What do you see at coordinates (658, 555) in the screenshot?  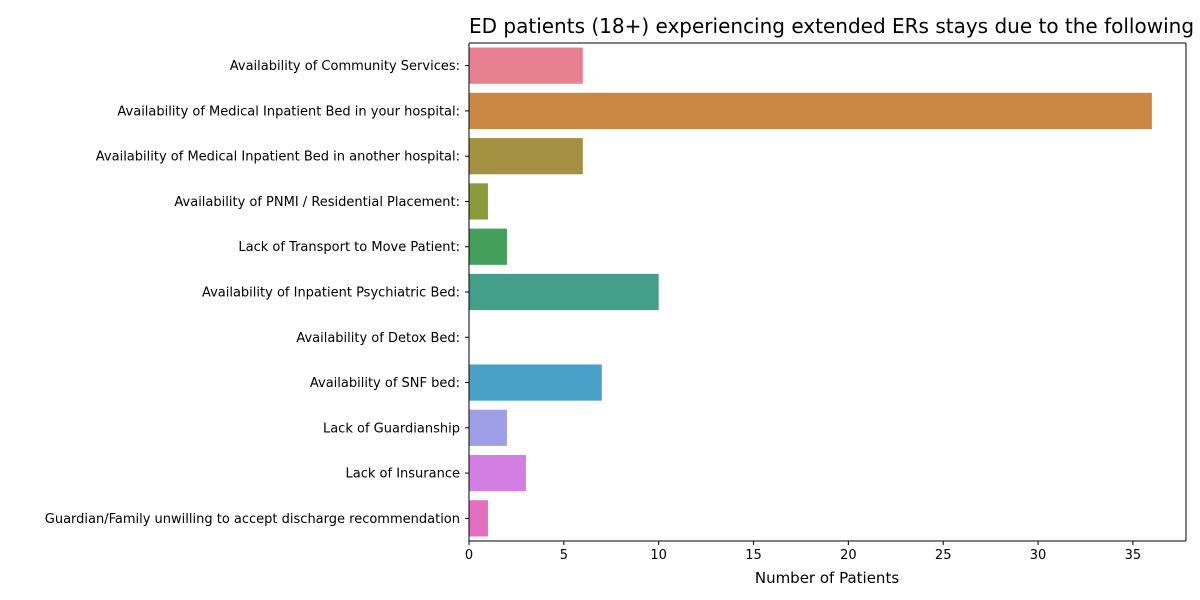 I see `x-tick-label: 10` at bounding box center [658, 555].